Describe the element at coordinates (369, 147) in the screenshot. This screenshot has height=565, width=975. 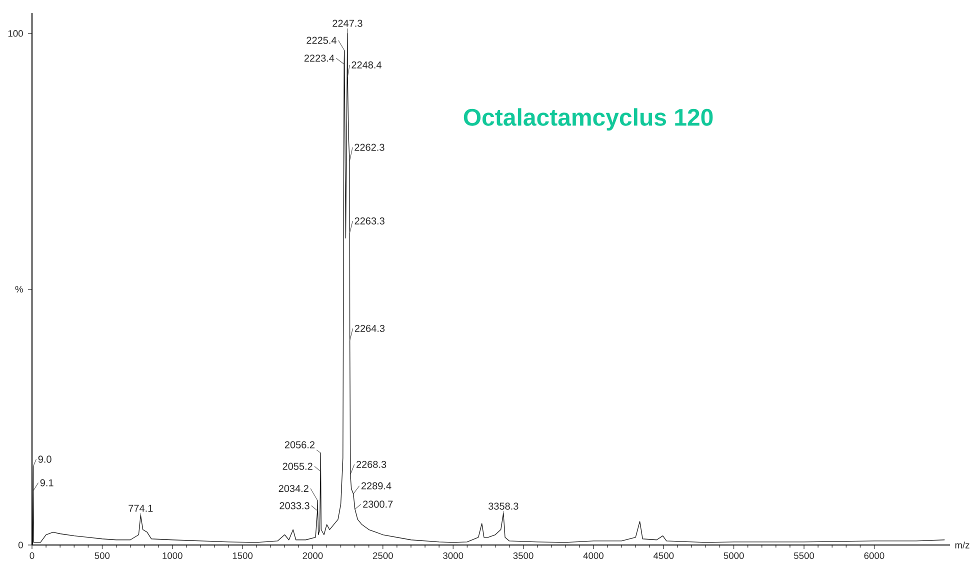
I see `annotation: 2262.3` at that location.